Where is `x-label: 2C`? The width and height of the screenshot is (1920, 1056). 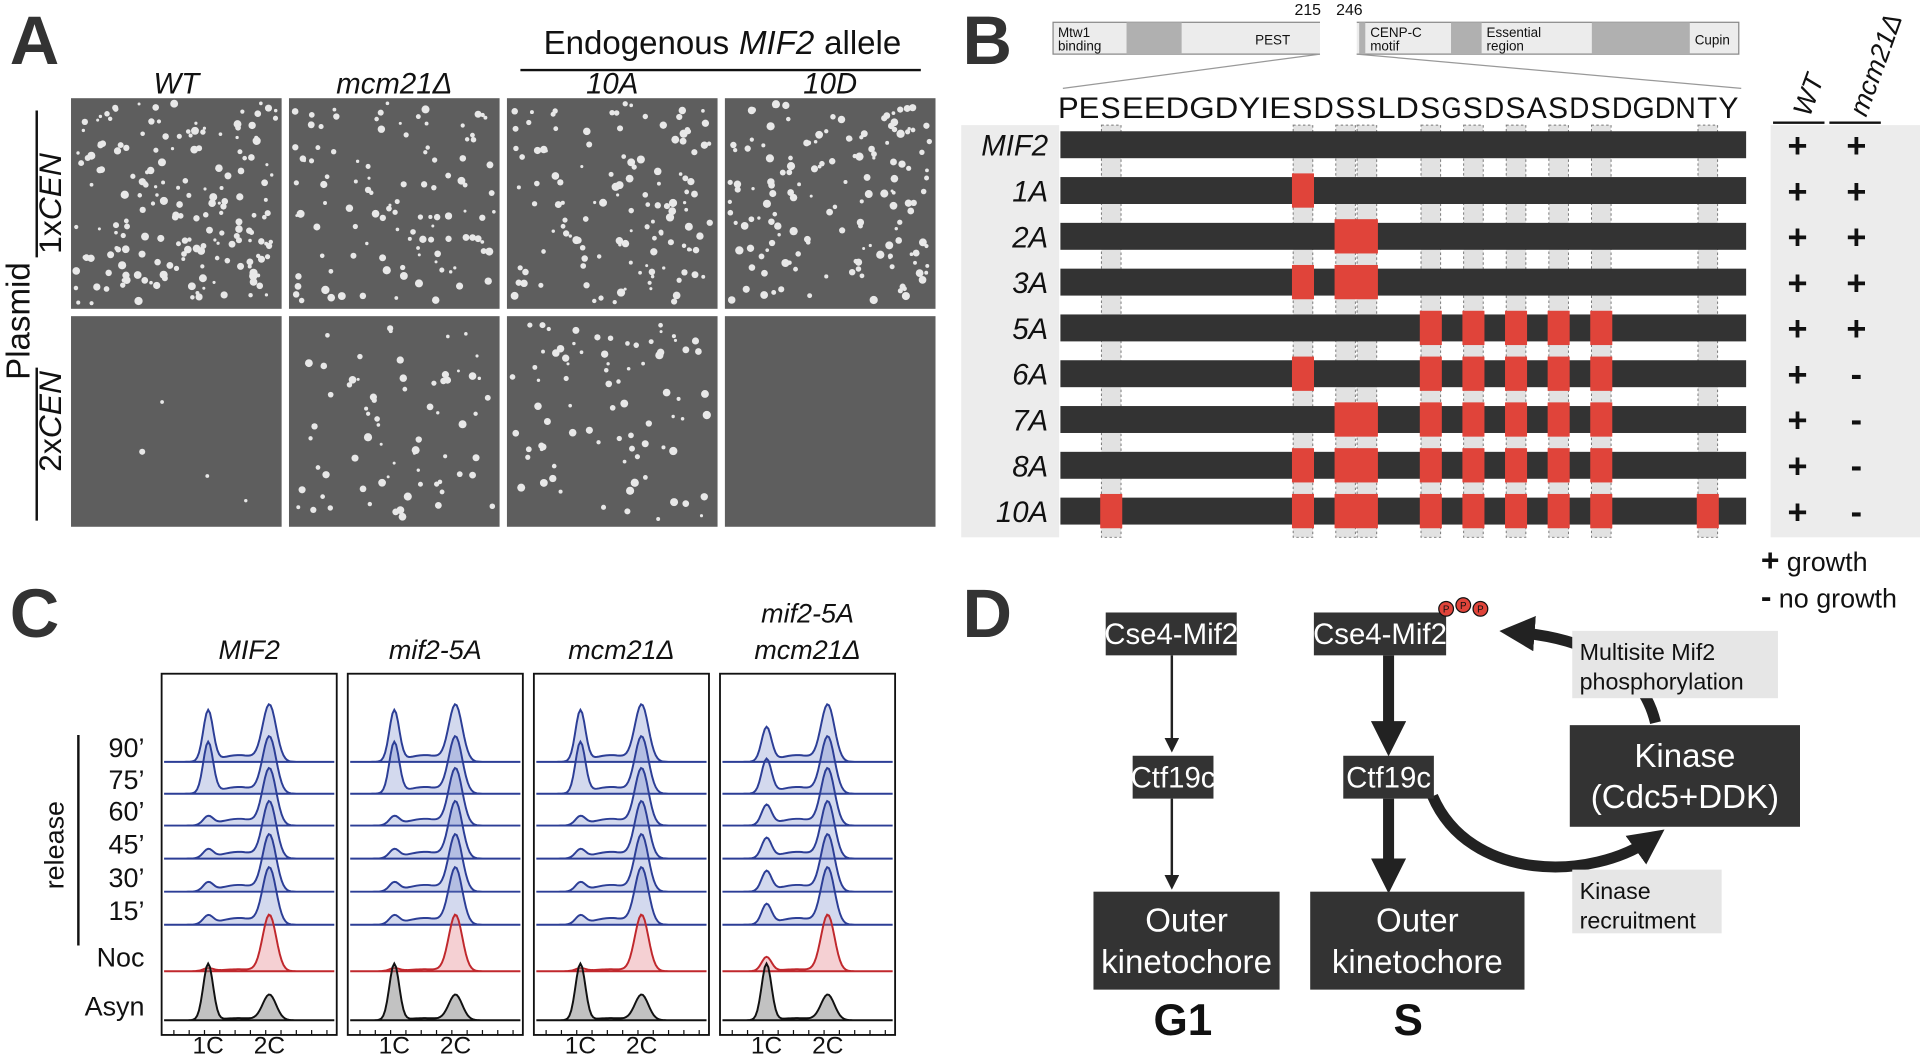
x-label: 2C is located at coordinates (269, 1044).